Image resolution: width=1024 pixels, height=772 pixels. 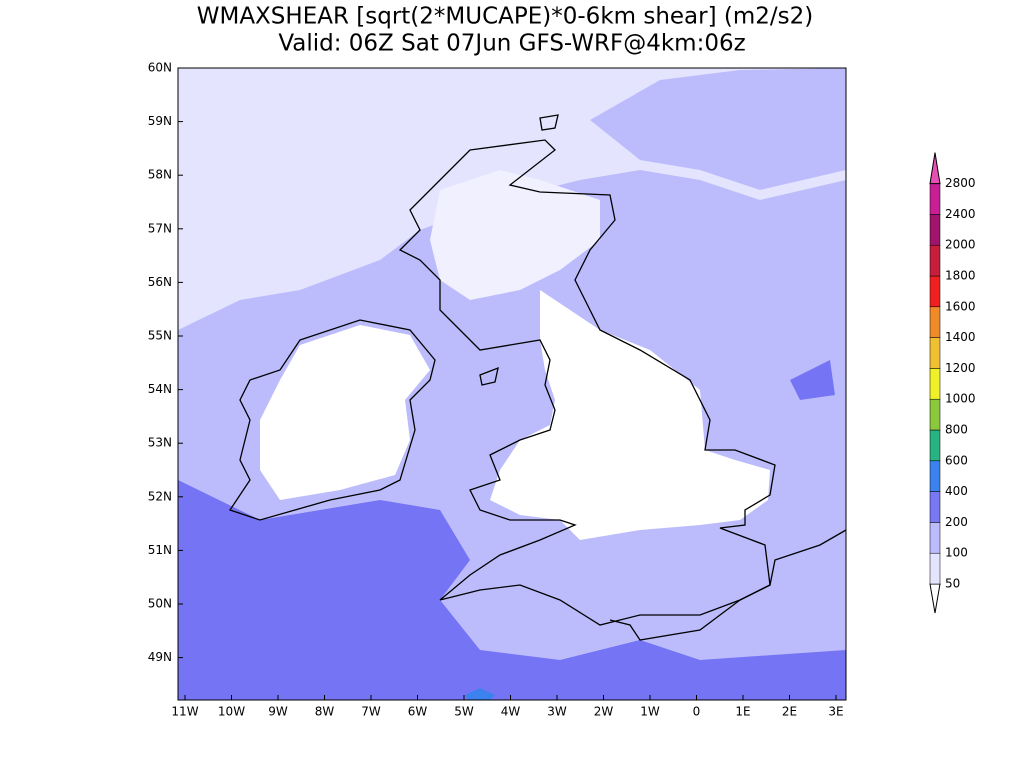 What do you see at coordinates (325, 712) in the screenshot?
I see `lon-label: 8W` at bounding box center [325, 712].